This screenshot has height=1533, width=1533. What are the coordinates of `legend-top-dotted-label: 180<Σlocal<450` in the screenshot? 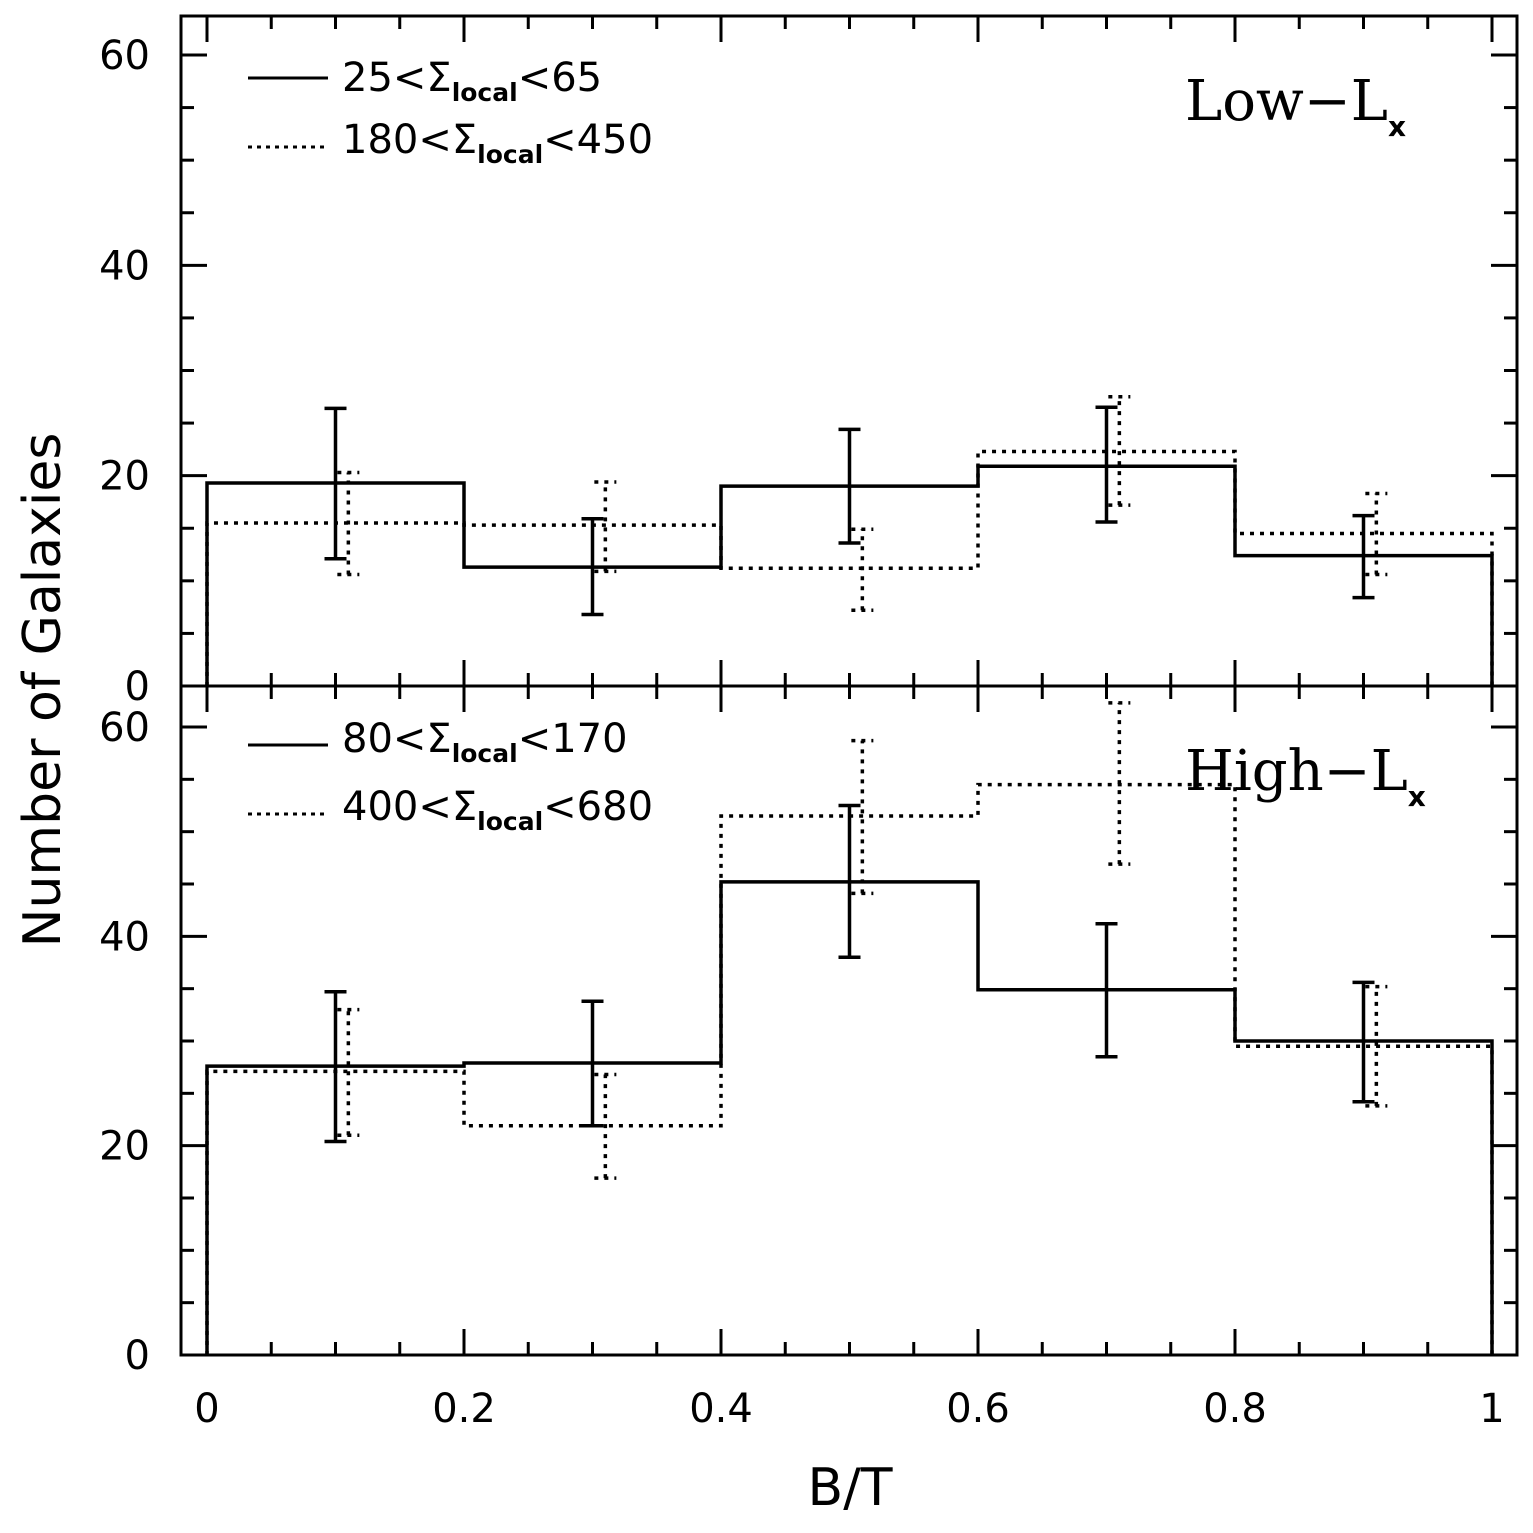 It's located at (497, 143).